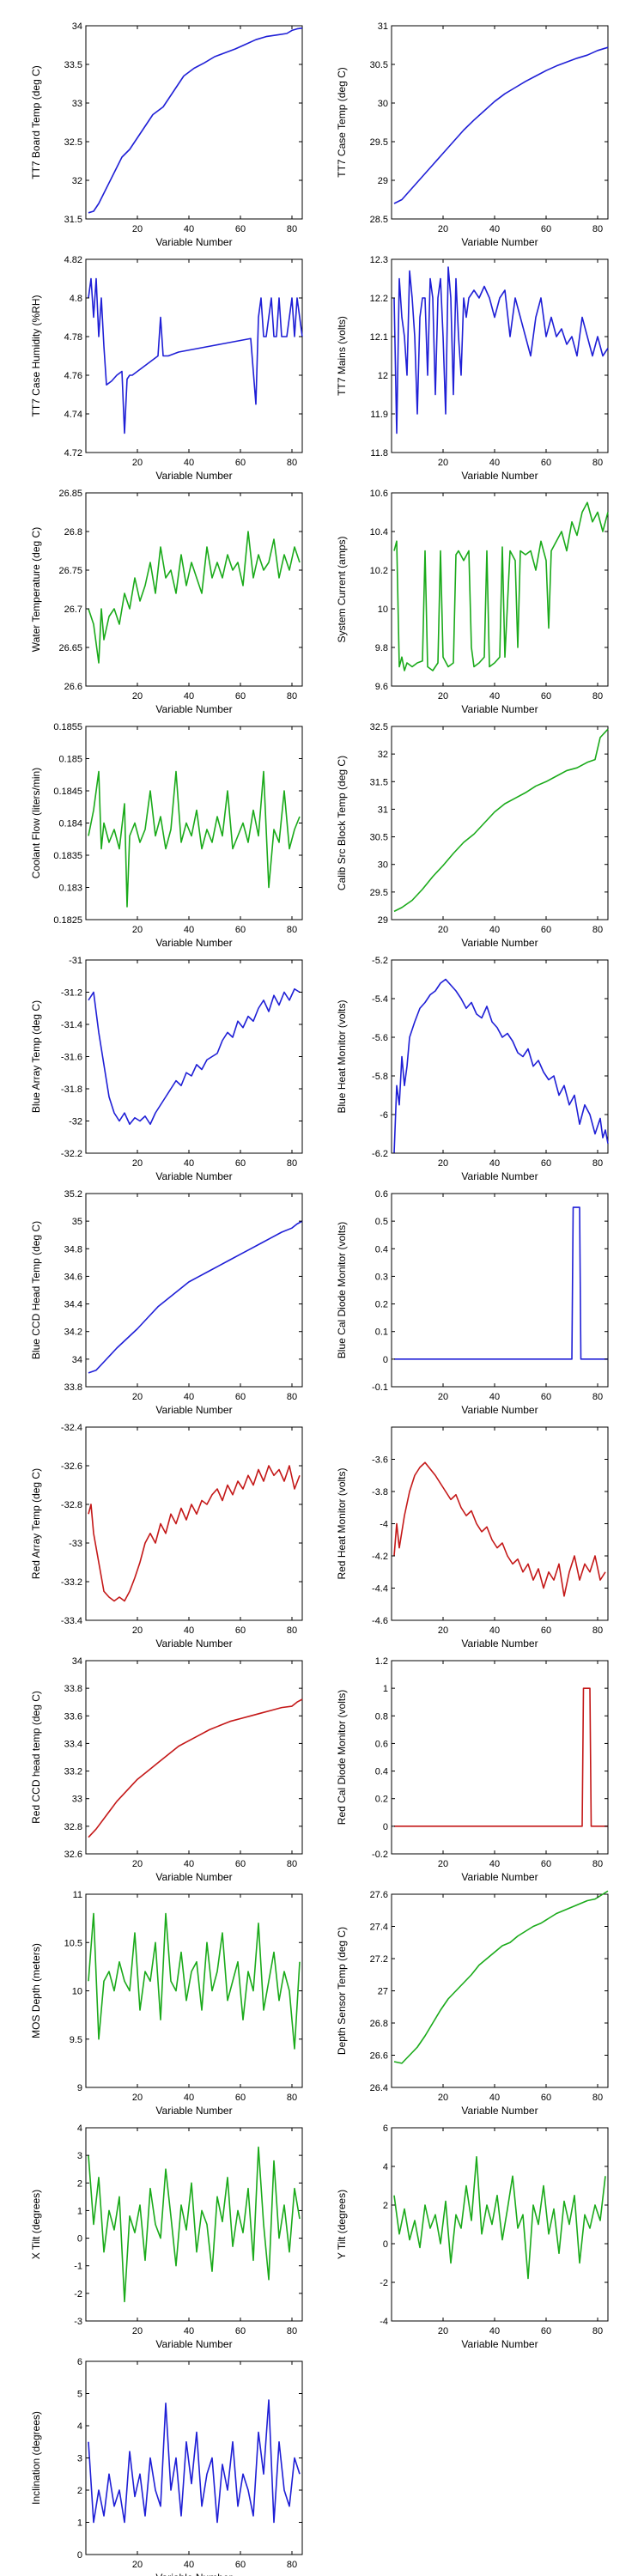 The image size is (644, 2576). Describe the element at coordinates (379, 2024) in the screenshot. I see `y-tick-label: 26.8` at that location.